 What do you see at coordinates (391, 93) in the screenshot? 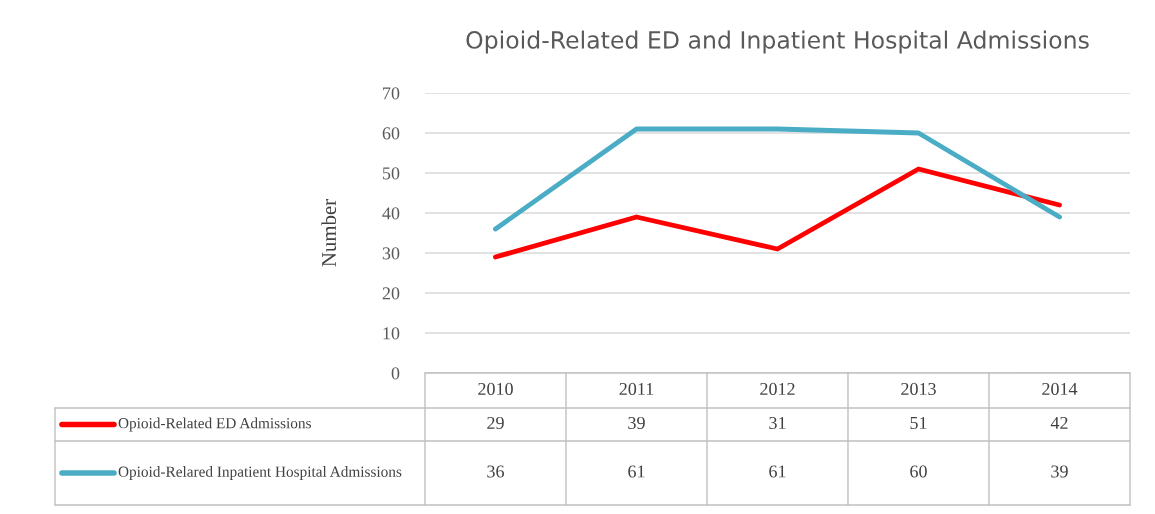
I see `y-tick-label: 70` at bounding box center [391, 93].